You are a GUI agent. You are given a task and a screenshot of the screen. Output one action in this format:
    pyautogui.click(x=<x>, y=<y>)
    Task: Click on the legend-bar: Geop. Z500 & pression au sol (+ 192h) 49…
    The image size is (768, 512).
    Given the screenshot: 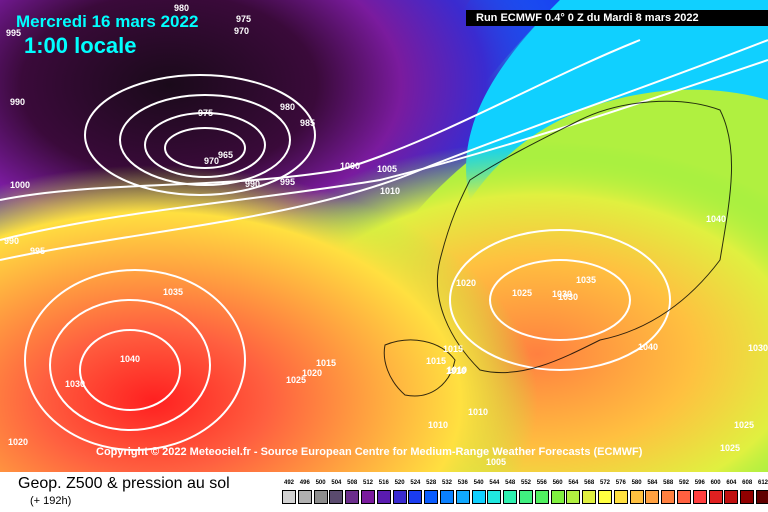 What is the action you would take?
    pyautogui.click(x=384, y=492)
    